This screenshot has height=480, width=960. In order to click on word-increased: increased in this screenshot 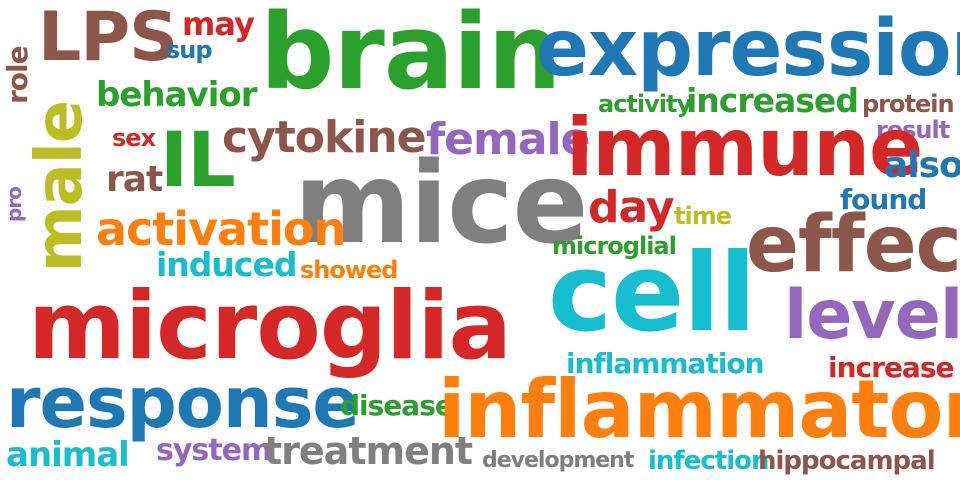, I will do `click(772, 100)`.